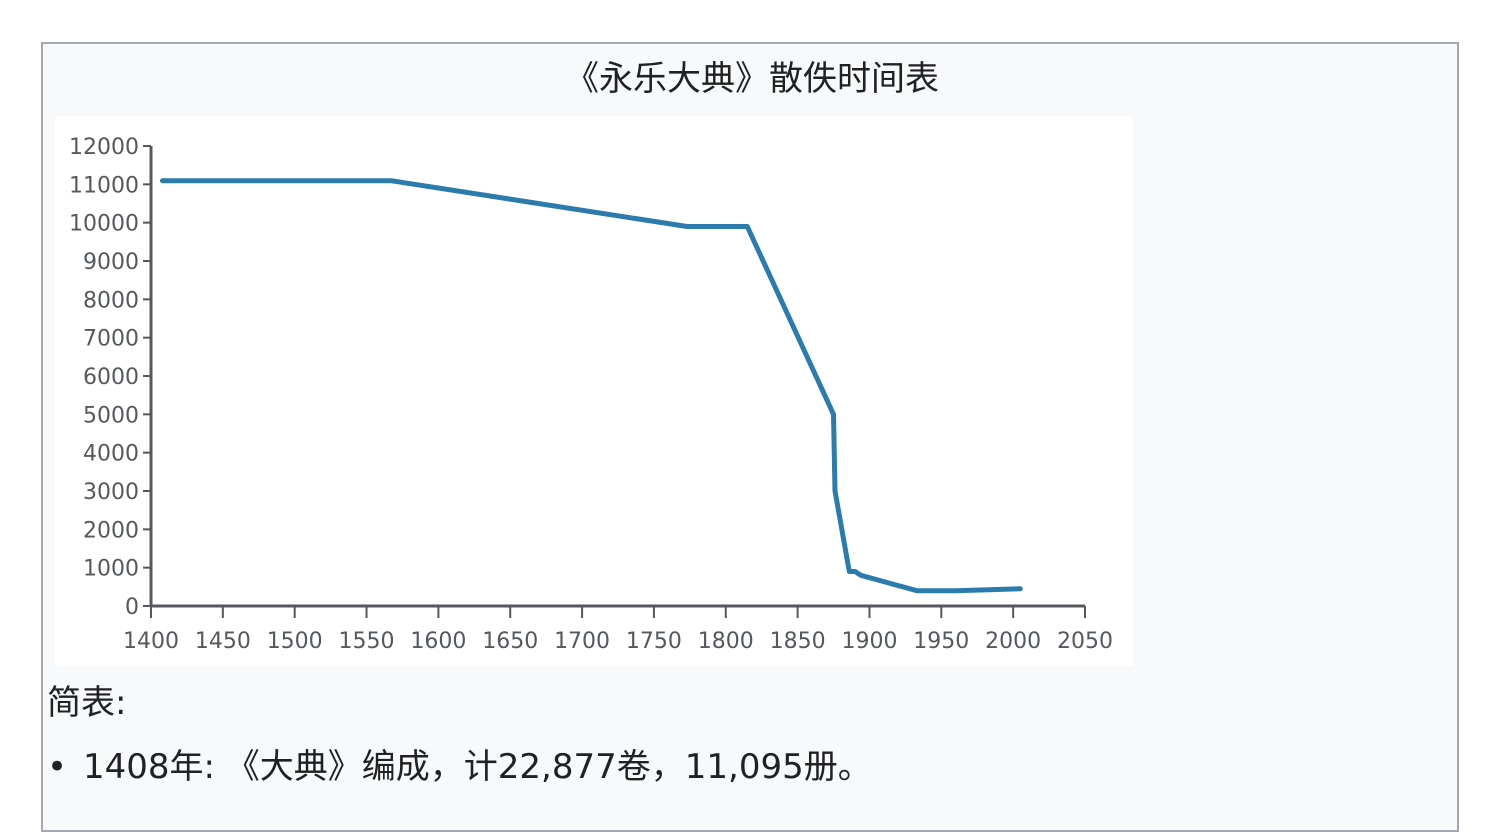 The image size is (1500, 832). I want to click on y-tick-label: 1000, so click(111, 569).